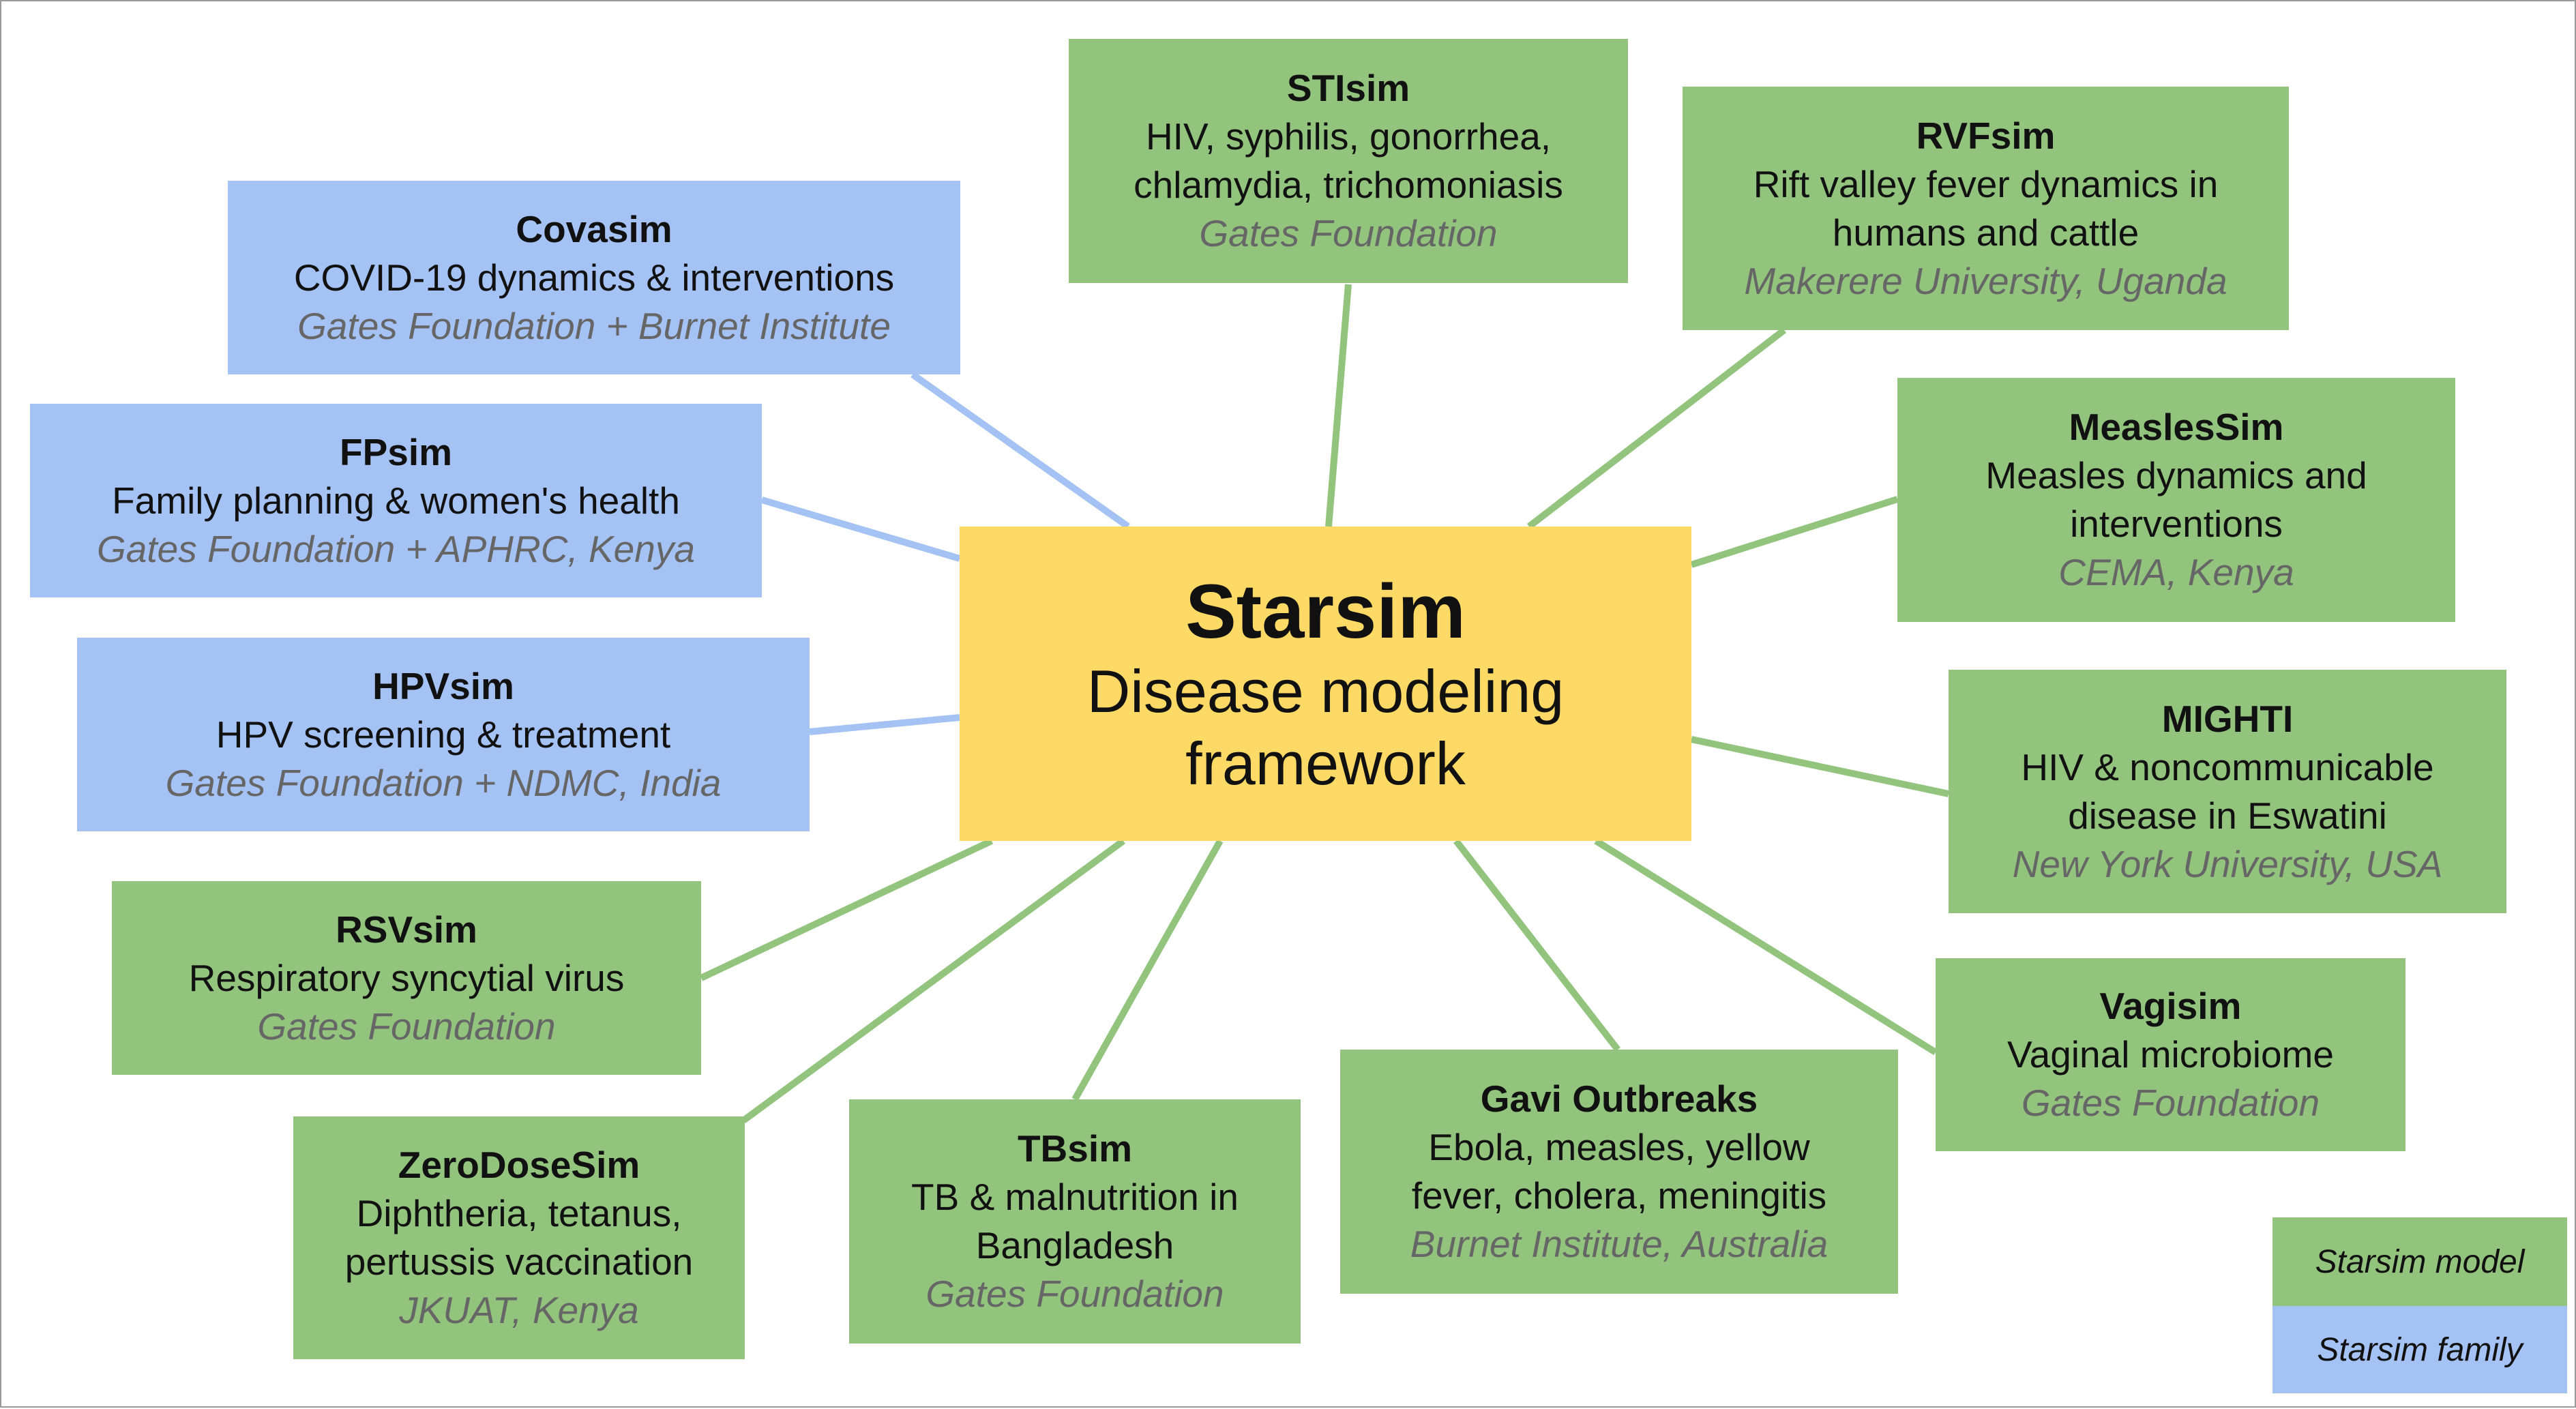  I want to click on node-title: Vagisim, so click(2170, 1006).